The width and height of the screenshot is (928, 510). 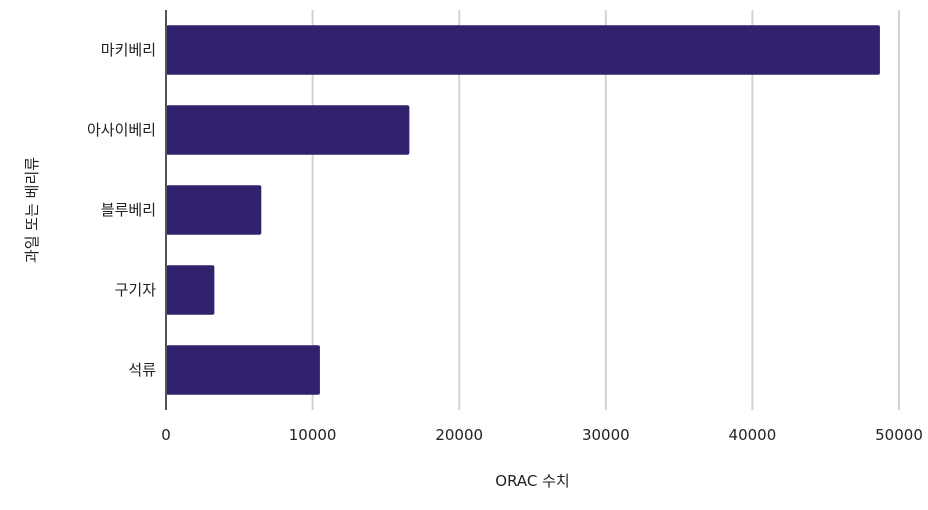 What do you see at coordinates (753, 435) in the screenshot?
I see `x-tick-label: 40000` at bounding box center [753, 435].